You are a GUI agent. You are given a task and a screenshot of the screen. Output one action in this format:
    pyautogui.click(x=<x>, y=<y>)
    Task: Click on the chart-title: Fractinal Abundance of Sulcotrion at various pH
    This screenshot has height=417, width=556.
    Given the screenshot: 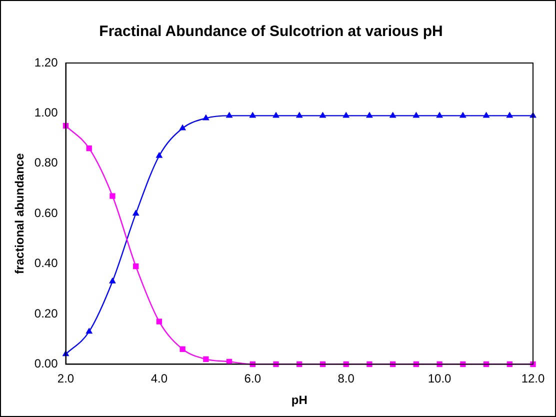 What is the action you would take?
    pyautogui.click(x=271, y=31)
    